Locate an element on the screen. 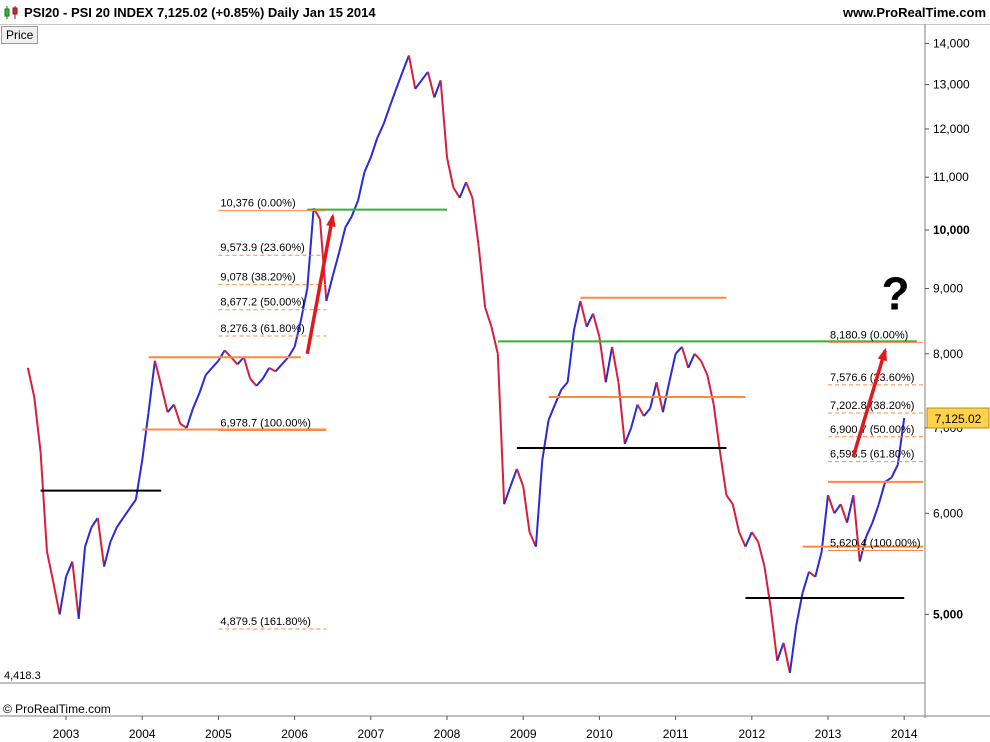 The image size is (990, 742). fib-level-label: 9,078 (38.20%) is located at coordinates (257, 278).